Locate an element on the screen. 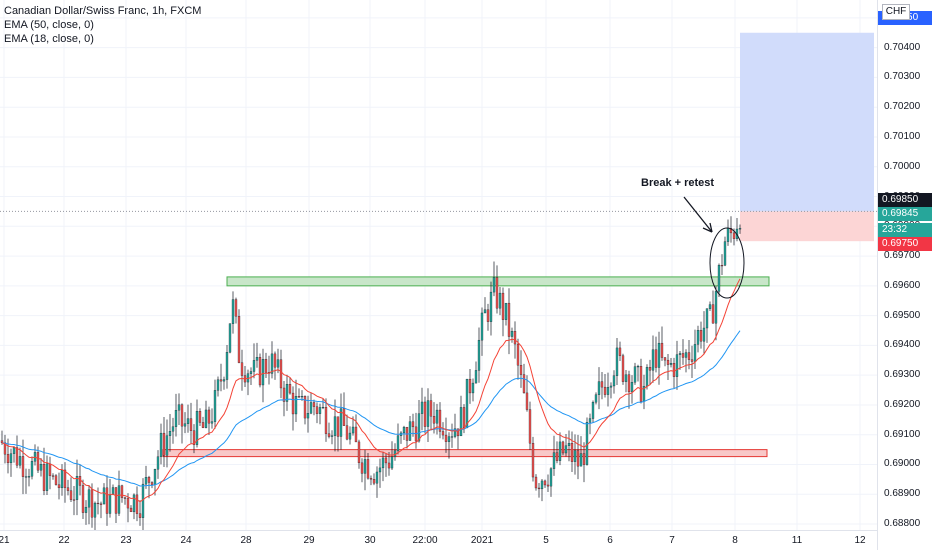  time-tick-label: 28 is located at coordinates (246, 540).